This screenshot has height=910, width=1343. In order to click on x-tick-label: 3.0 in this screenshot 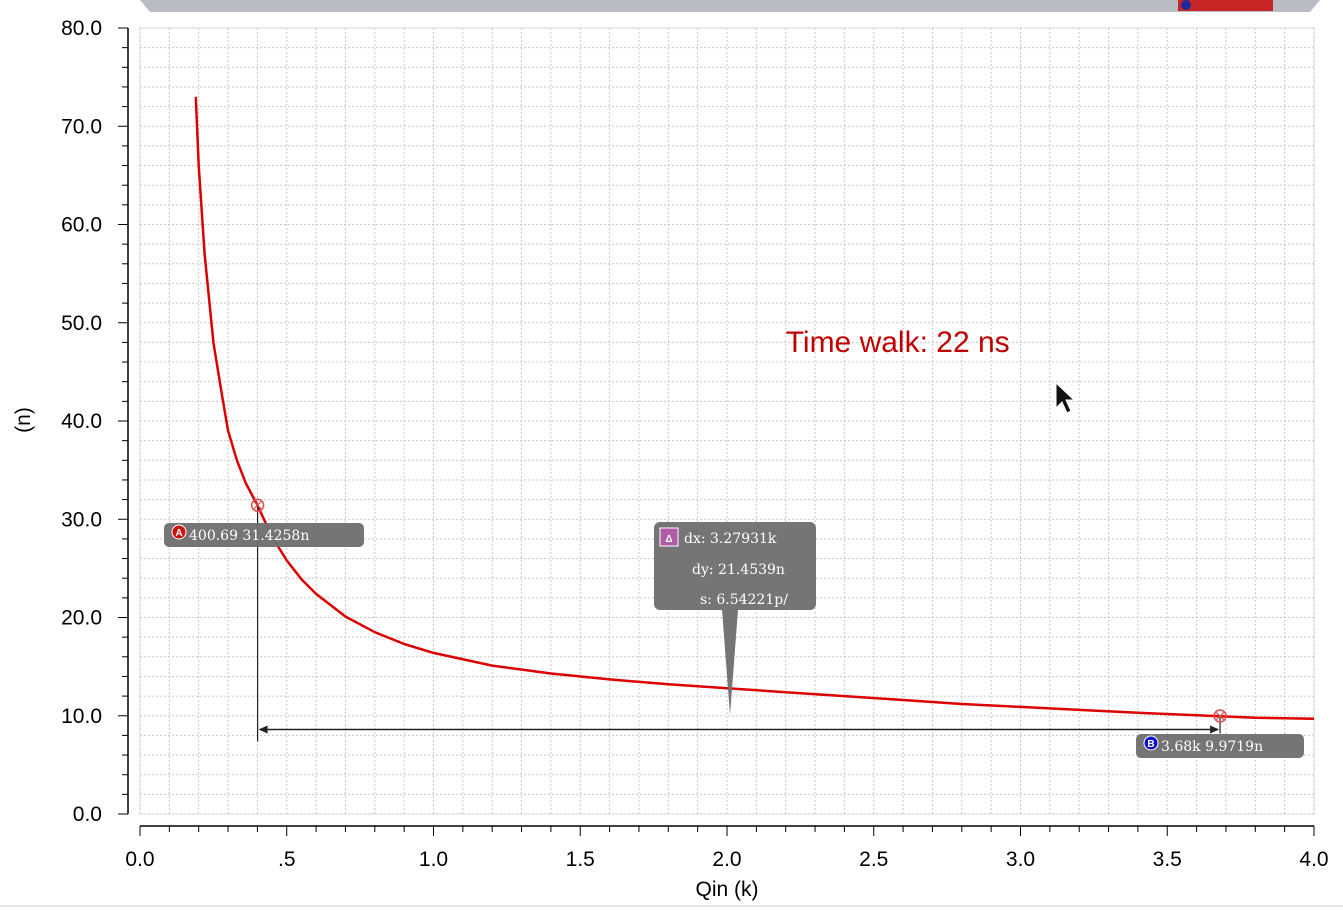, I will do `click(1020, 859)`.